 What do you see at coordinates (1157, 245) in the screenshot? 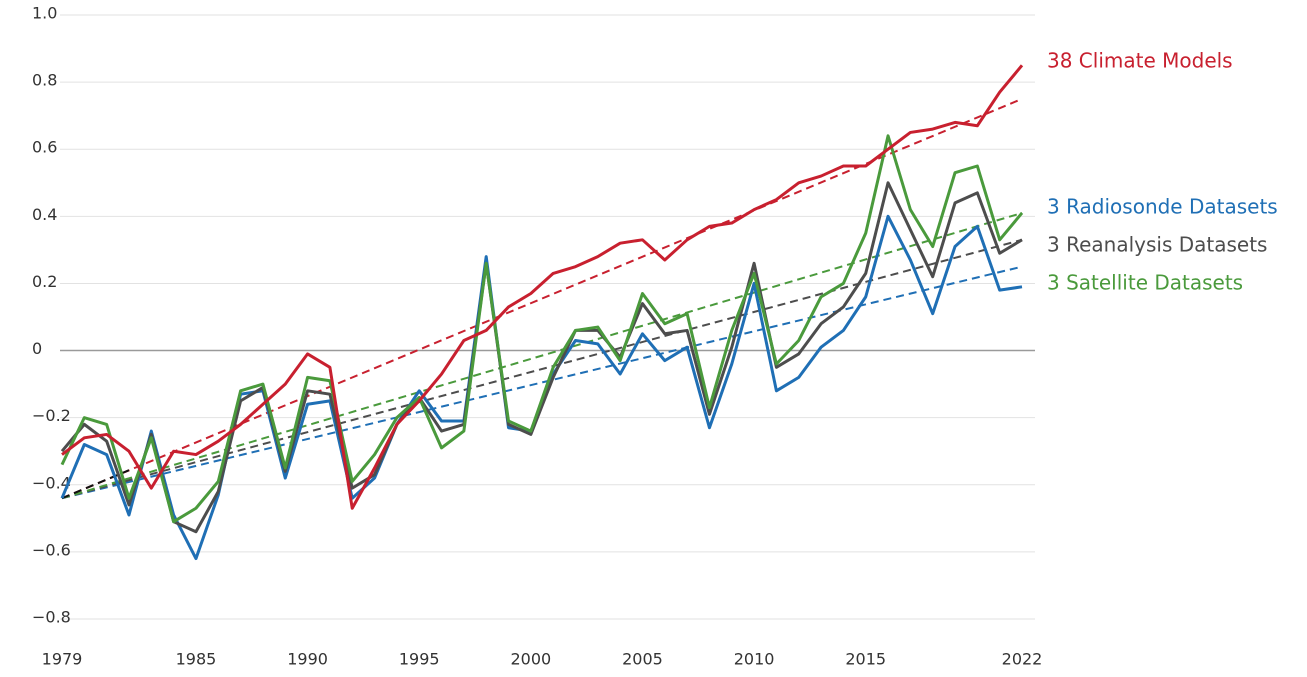
I see `series-label: 3 Reanalysis Datasets` at bounding box center [1157, 245].